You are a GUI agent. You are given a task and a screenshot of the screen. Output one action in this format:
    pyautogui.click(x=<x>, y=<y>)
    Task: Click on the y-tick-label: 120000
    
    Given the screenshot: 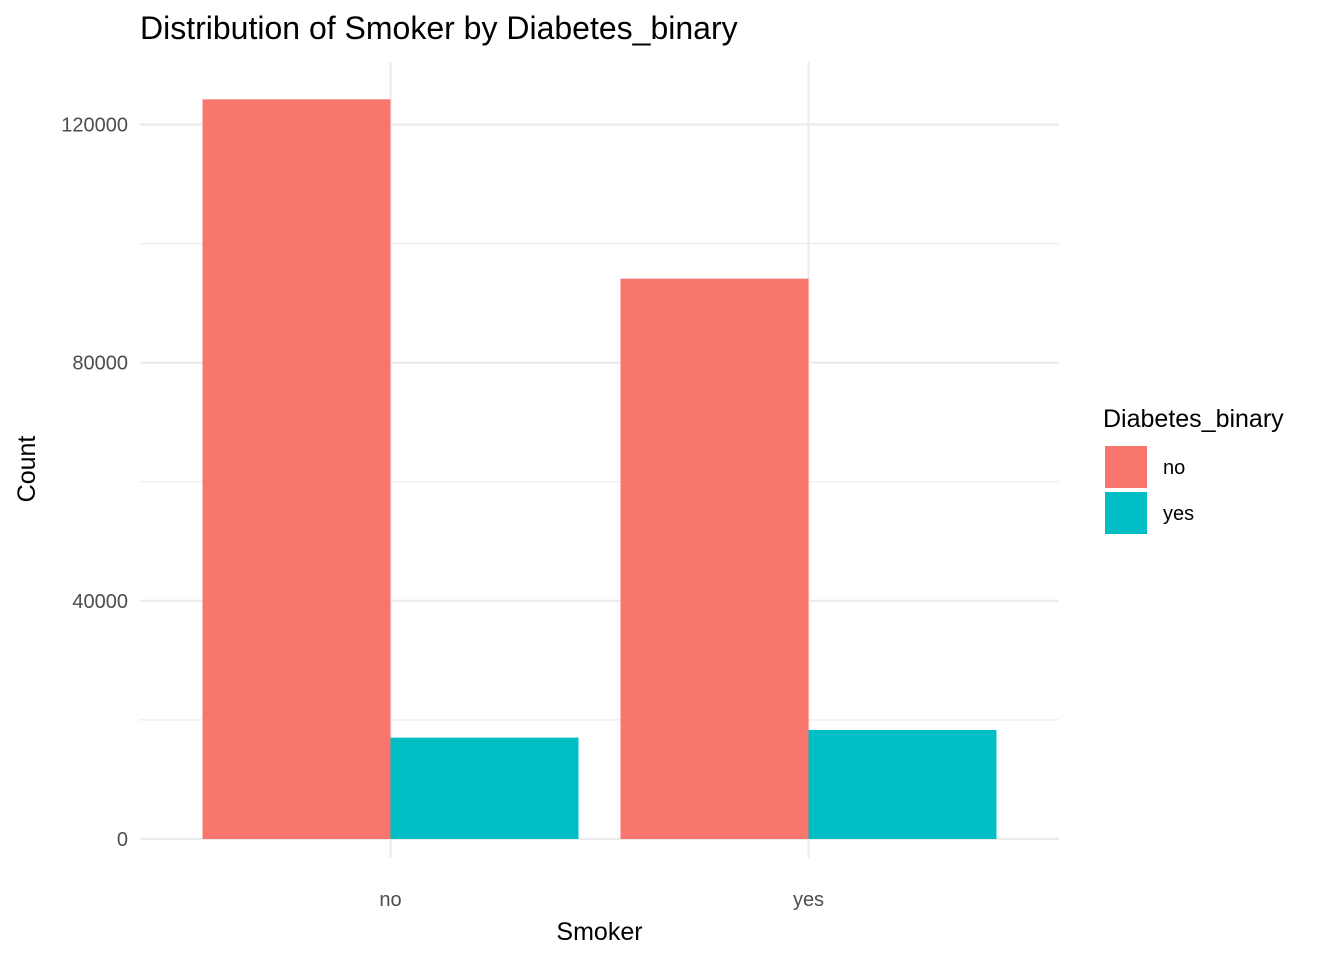 What is the action you would take?
    pyautogui.click(x=94, y=126)
    